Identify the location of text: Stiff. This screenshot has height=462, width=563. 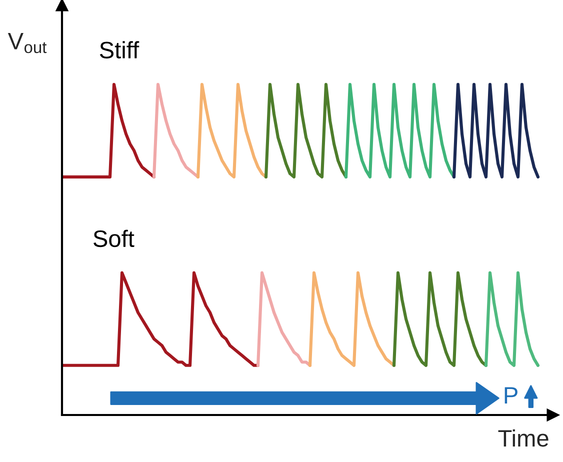
(120, 49).